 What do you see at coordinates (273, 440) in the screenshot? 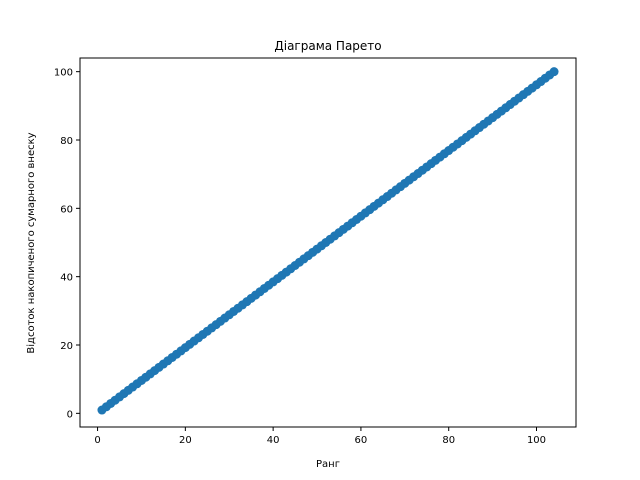
I see `x-tick-label: 40` at bounding box center [273, 440].